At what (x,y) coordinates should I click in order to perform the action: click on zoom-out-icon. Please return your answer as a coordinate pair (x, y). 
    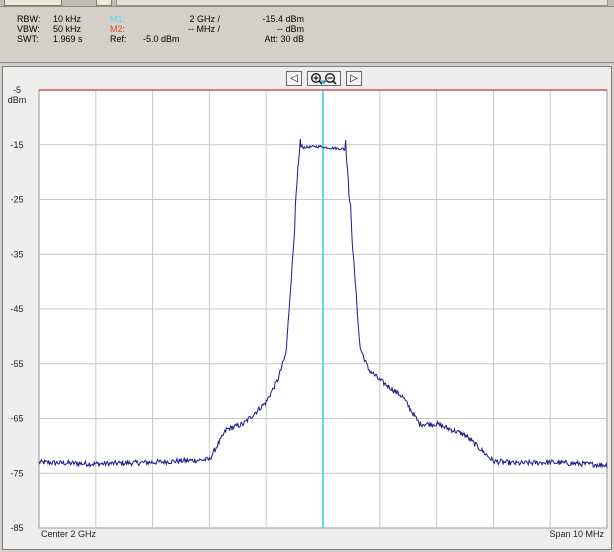
    Looking at the image, I should click on (331, 78).